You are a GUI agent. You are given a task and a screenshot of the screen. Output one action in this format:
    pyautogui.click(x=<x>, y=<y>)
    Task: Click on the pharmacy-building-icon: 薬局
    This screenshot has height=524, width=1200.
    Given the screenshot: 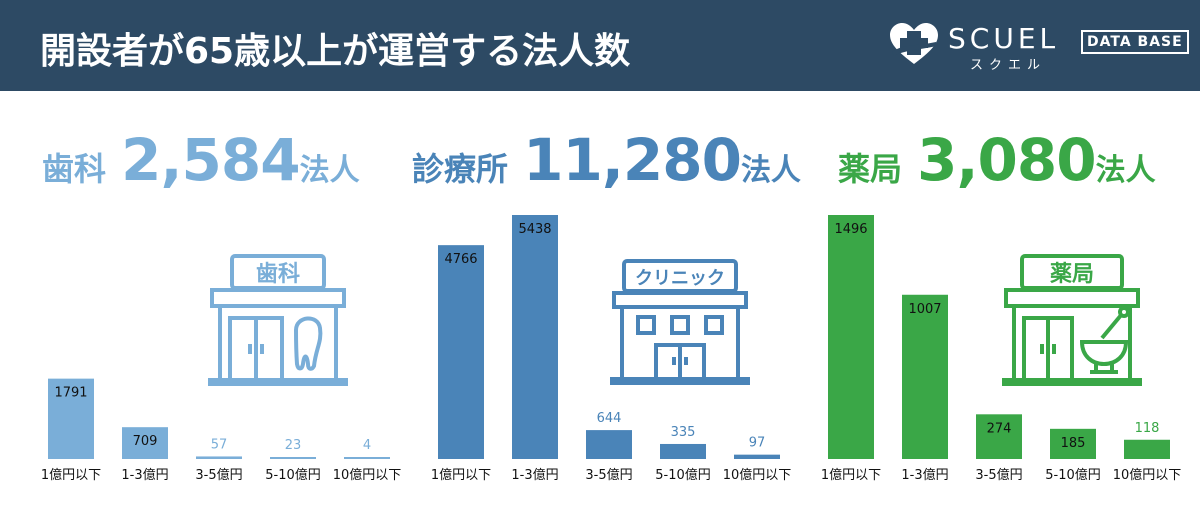 What is the action you would take?
    pyautogui.click(x=1072, y=320)
    